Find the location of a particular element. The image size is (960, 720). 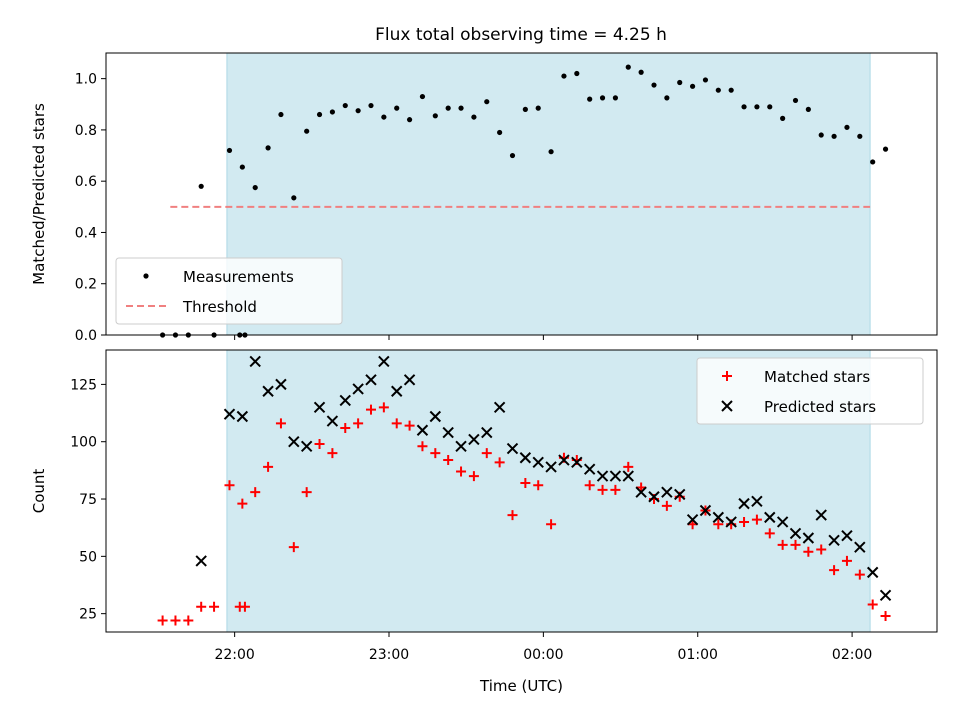

legend-x-marker is located at coordinates (727, 406).